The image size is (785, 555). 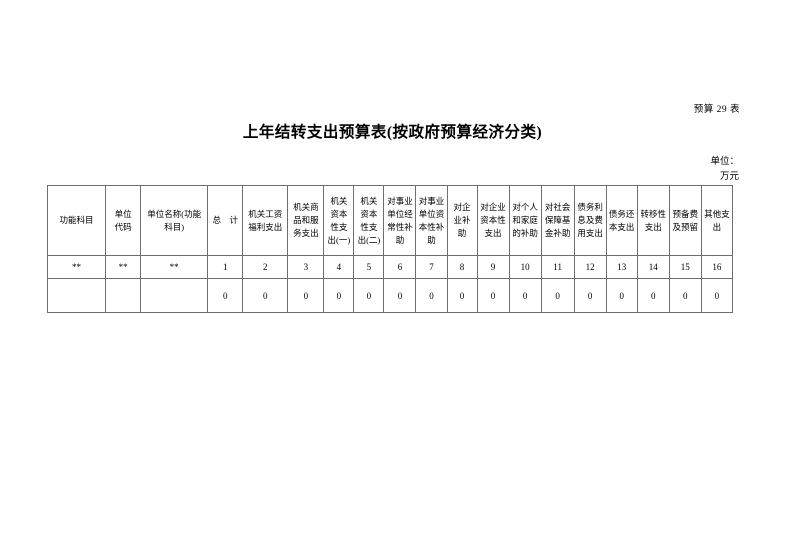 I want to click on column-header: 总 计, so click(x=225, y=220).